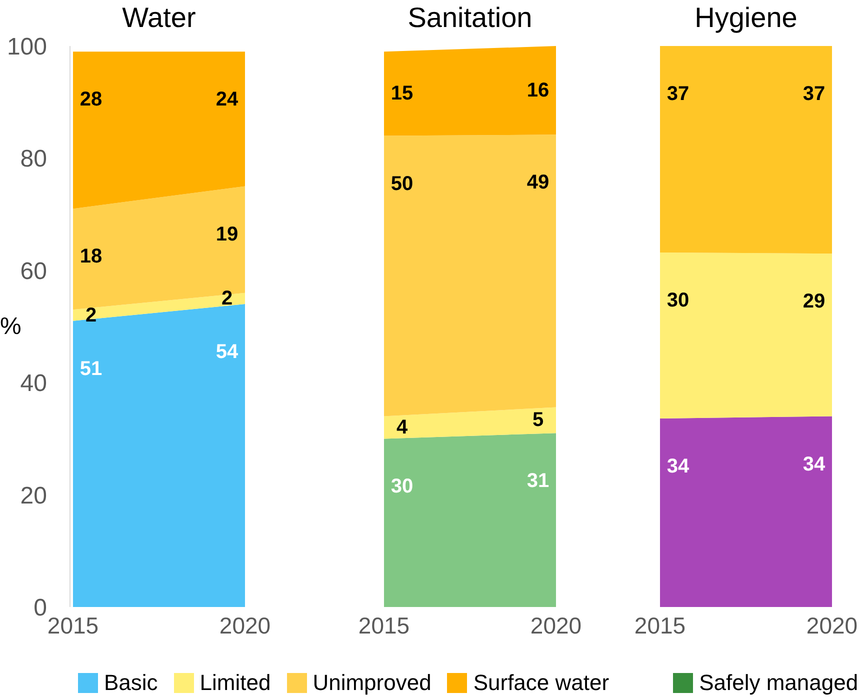 The width and height of the screenshot is (863, 699). Describe the element at coordinates (538, 183) in the screenshot. I see `data-label: 49` at that location.